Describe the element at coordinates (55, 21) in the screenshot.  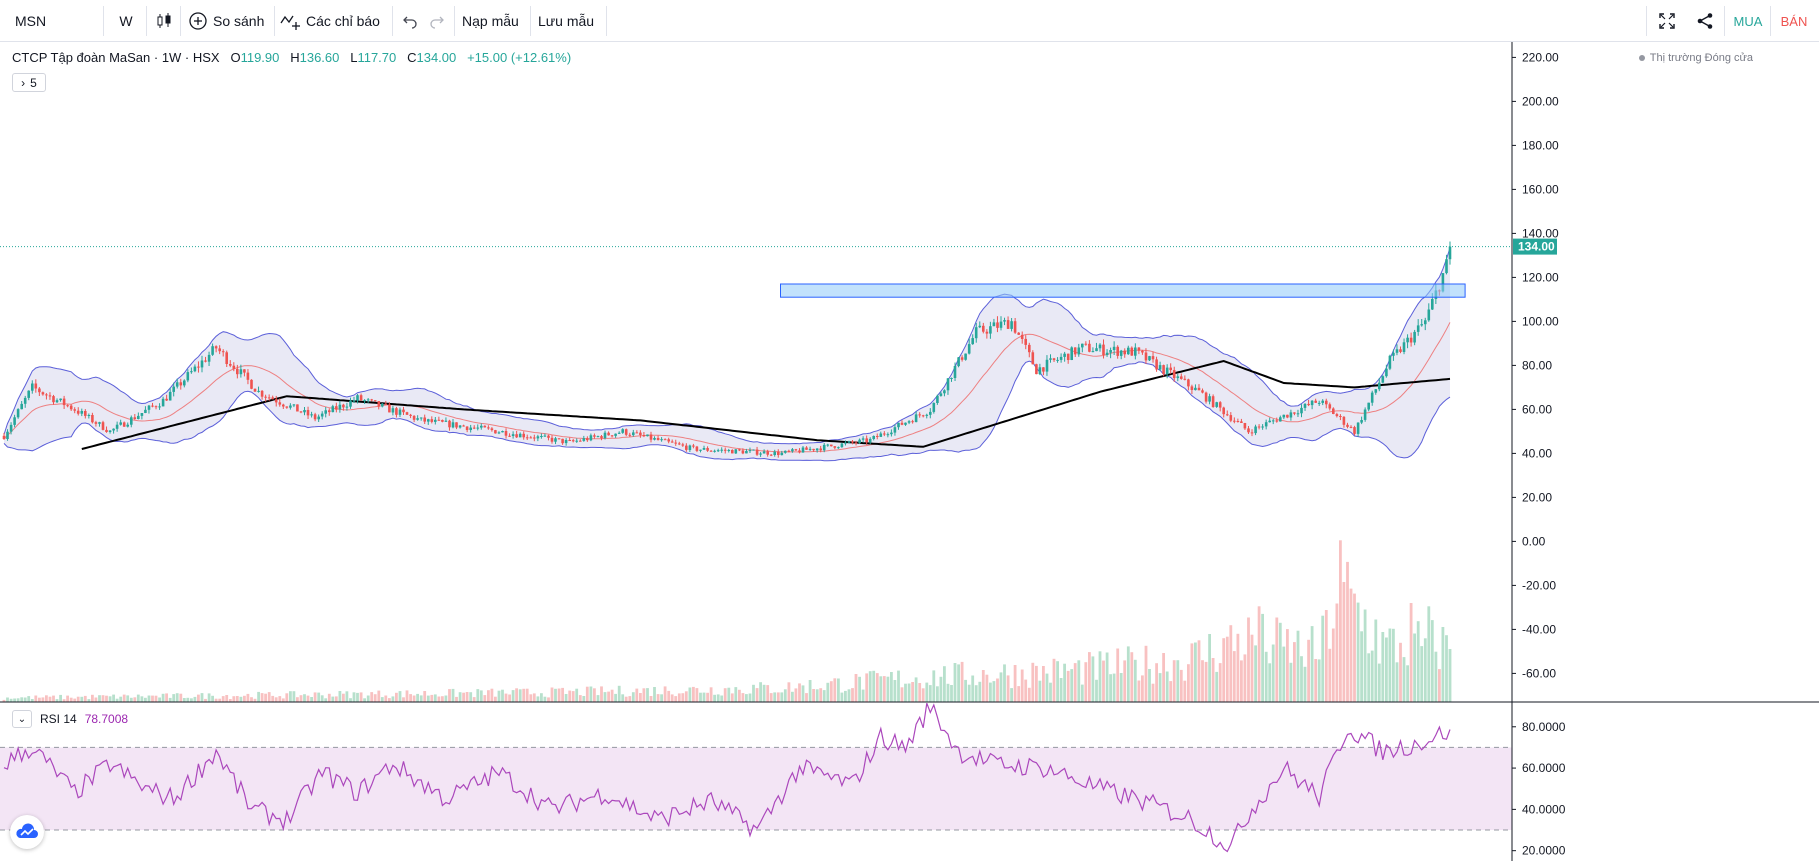
I see `symbol-search: MSN` at that location.